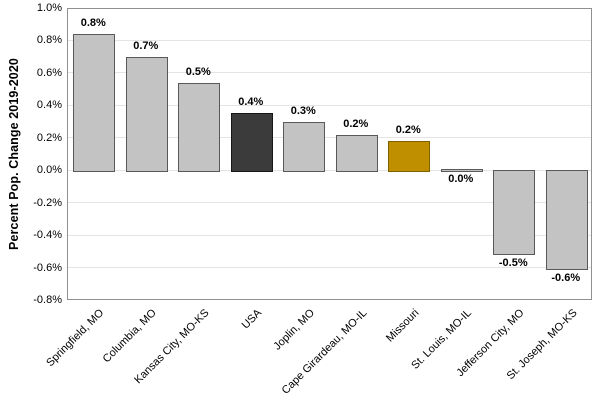 Image resolution: width=600 pixels, height=400 pixels. What do you see at coordinates (172, 347) in the screenshot?
I see `x-category-label-text: Kansas City, MO-KS` at bounding box center [172, 347].